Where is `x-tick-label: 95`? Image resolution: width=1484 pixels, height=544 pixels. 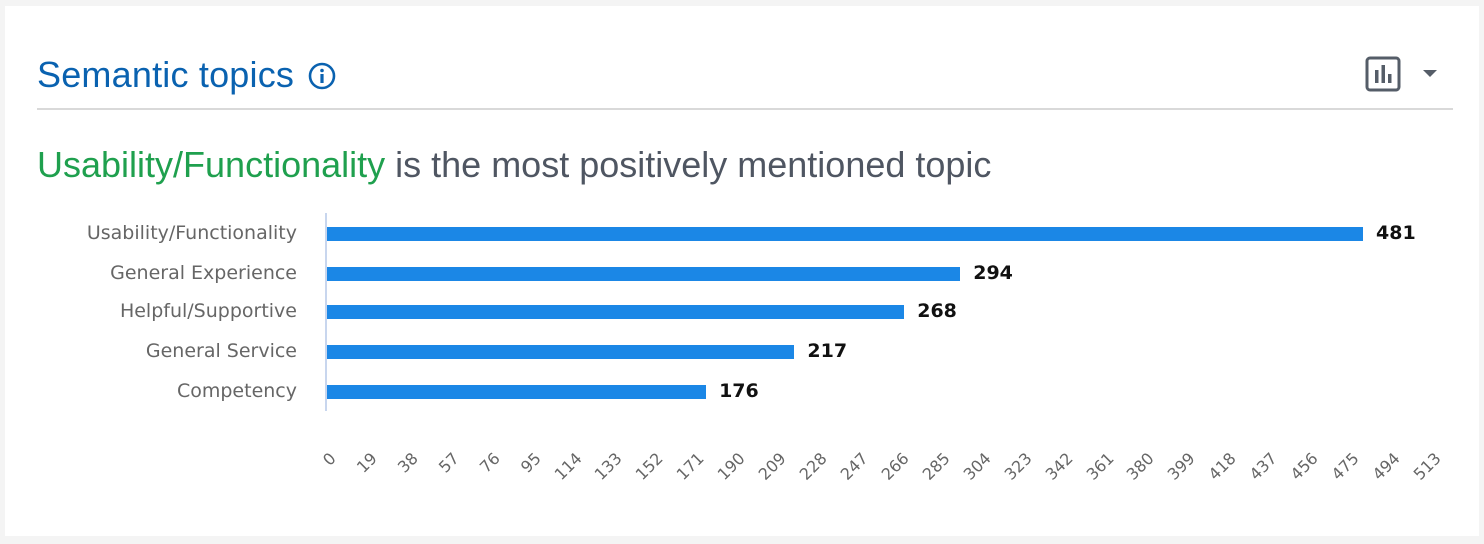
x-tick-label: 95 is located at coordinates (530, 462).